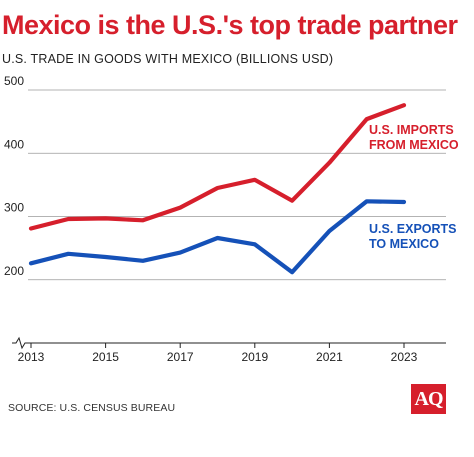 The image size is (474, 457). What do you see at coordinates (180, 357) in the screenshot?
I see `x-tick-label: 2017` at bounding box center [180, 357].